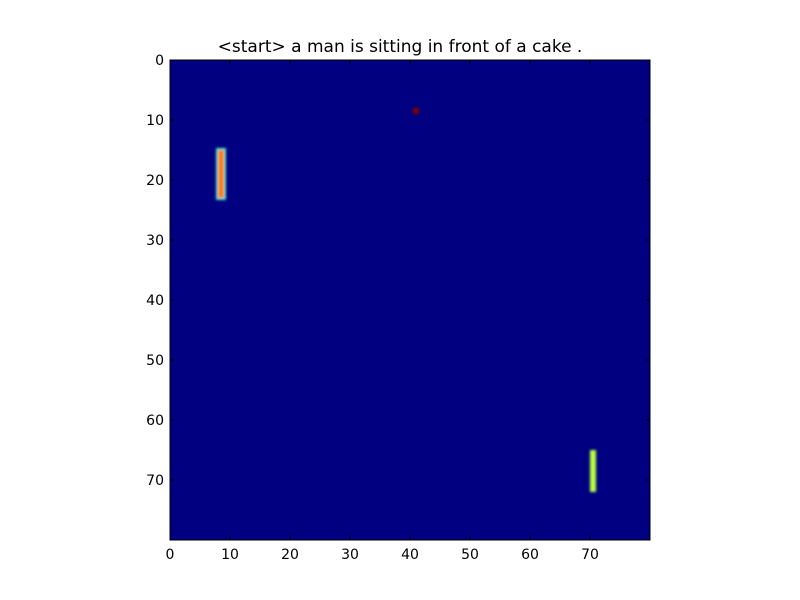  I want to click on y-tick-label: 0, so click(159, 61).